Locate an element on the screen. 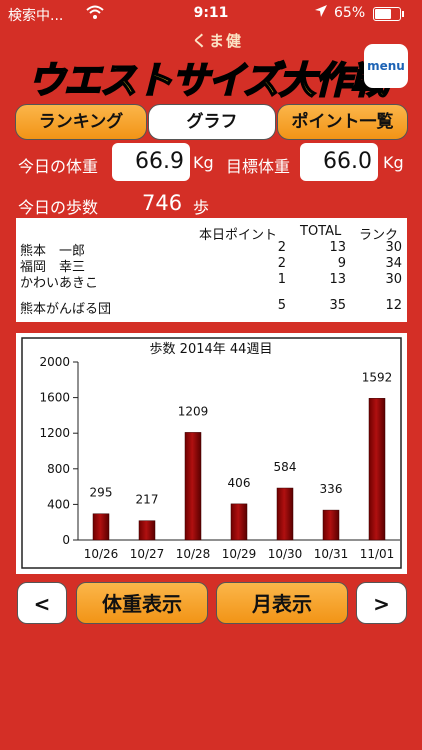 The width and height of the screenshot is (422, 750). tab-graph: グラフ is located at coordinates (212, 122).